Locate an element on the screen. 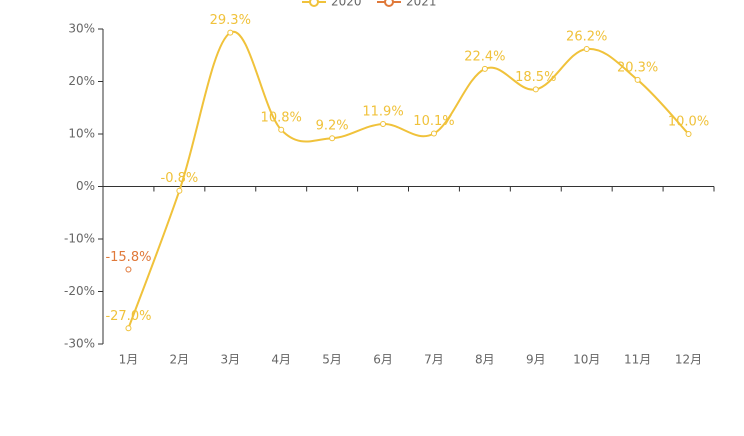  y-tick-label: -20% is located at coordinates (79, 291).